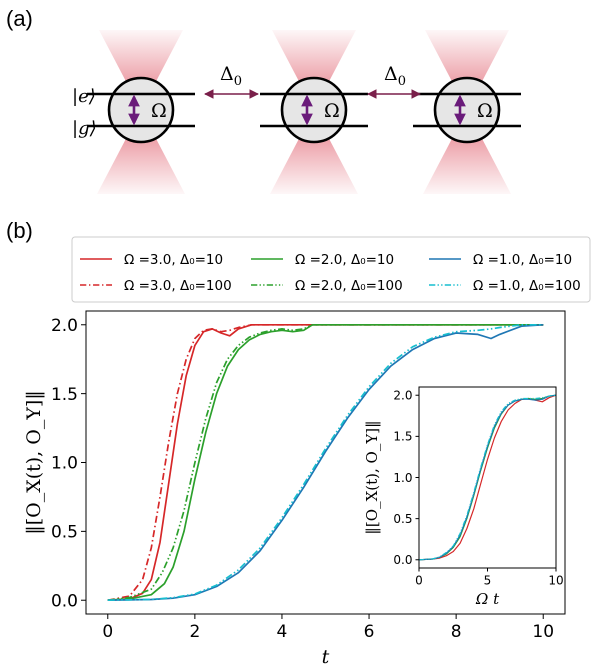 The width and height of the screenshot is (599, 670). Describe the element at coordinates (282, 632) in the screenshot. I see `x-tick-label: 4` at that location.